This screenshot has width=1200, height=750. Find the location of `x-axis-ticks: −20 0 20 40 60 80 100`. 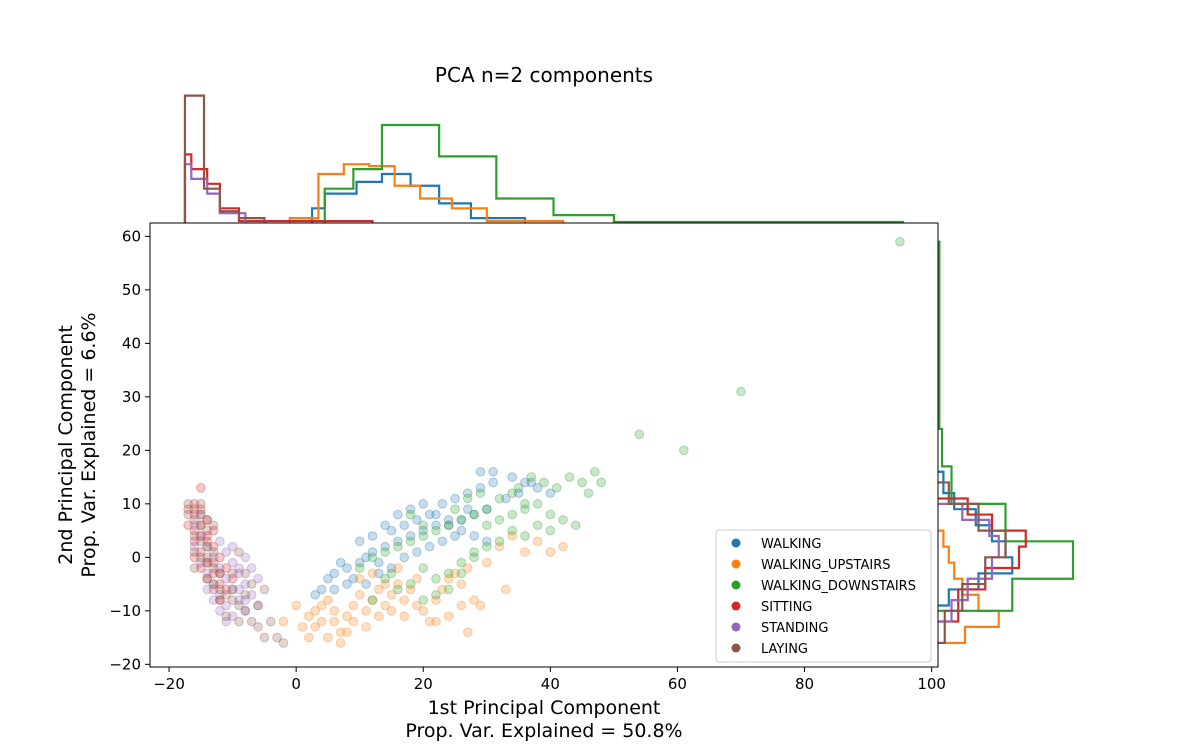

x-axis-ticks: −20 0 20 40 60 80 100 is located at coordinates (549, 680).